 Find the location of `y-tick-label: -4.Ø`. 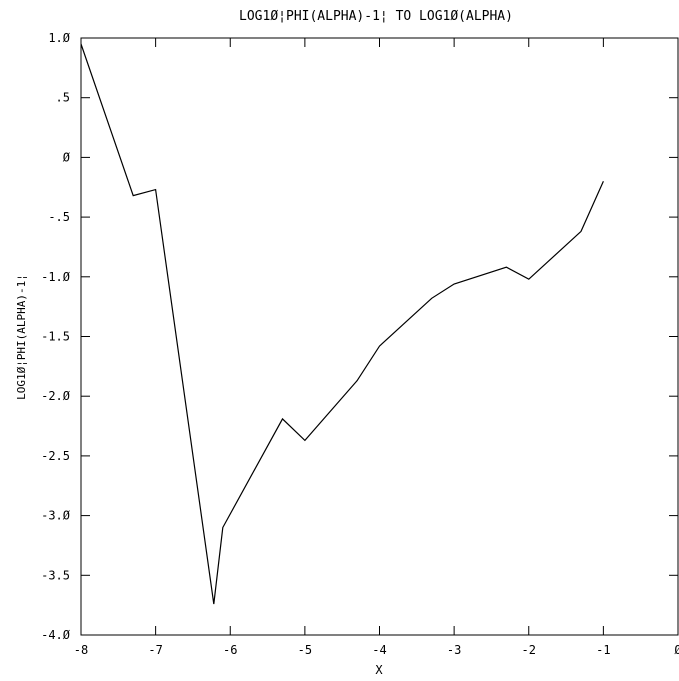

y-tick-label: -4.Ø is located at coordinates (56, 635).